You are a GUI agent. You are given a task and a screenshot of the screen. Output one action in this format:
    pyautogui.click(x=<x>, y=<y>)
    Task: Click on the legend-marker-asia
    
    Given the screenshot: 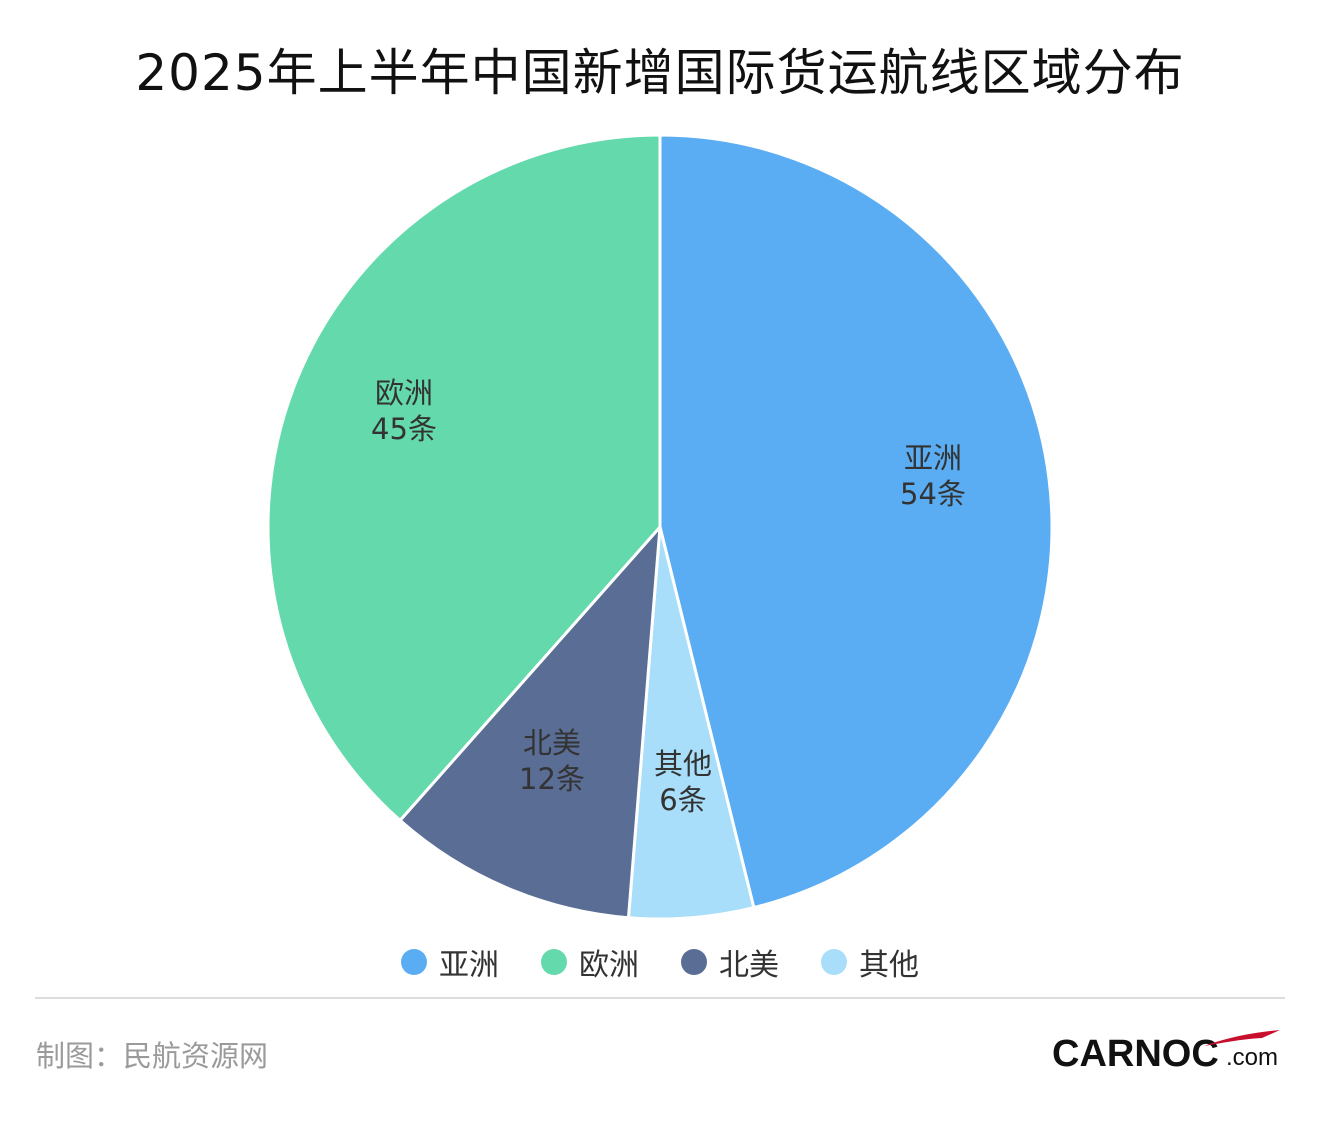 What is the action you would take?
    pyautogui.click(x=414, y=962)
    